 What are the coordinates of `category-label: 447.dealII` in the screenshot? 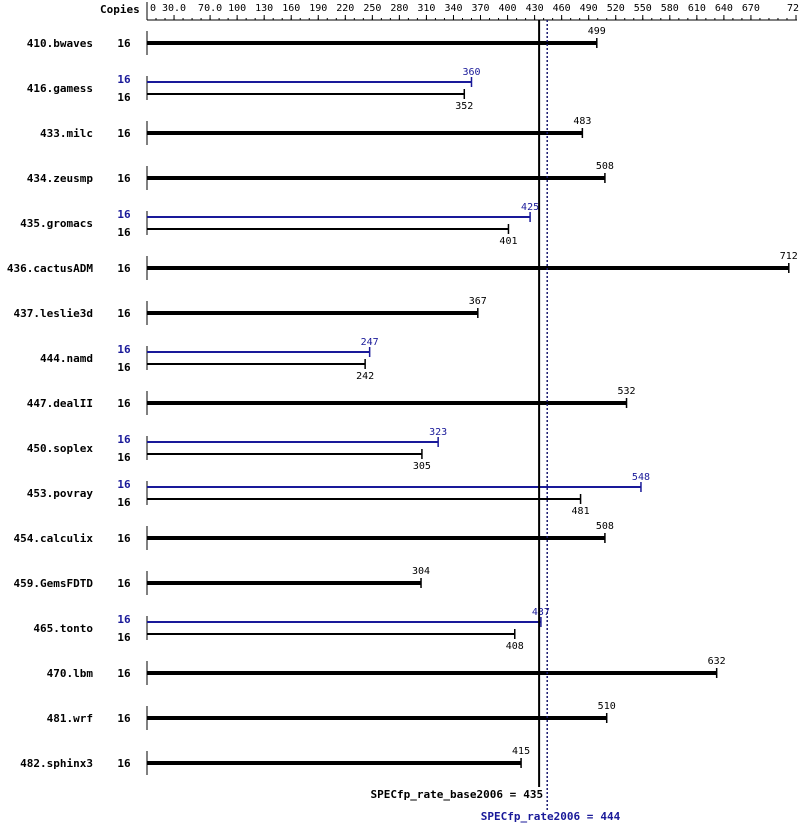 It's located at (60, 403).